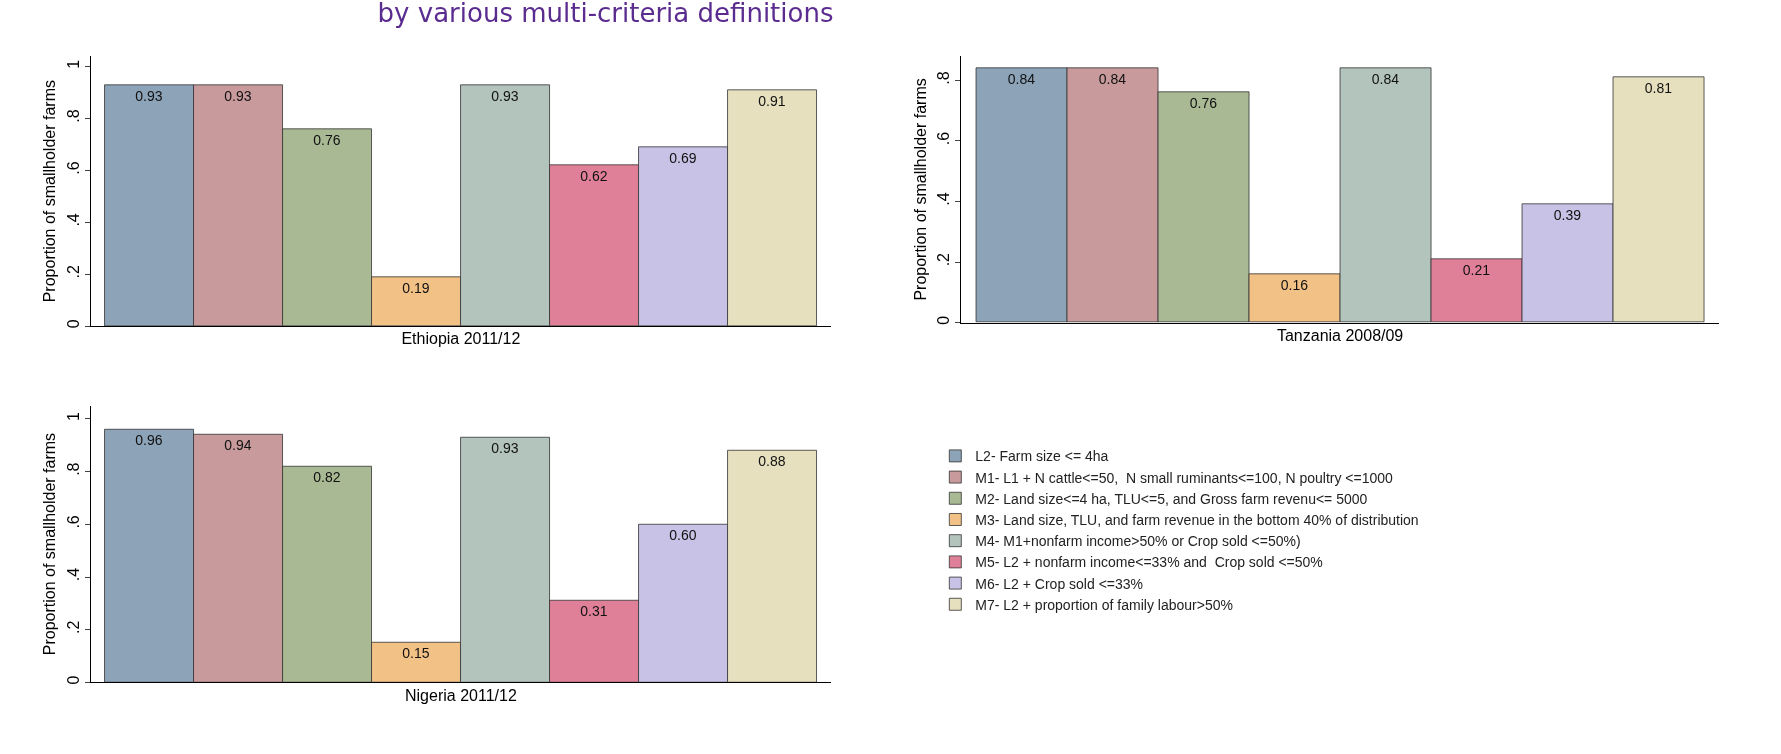 The height and width of the screenshot is (754, 1781). Describe the element at coordinates (238, 445) in the screenshot. I see `data-label: 0.94` at that location.